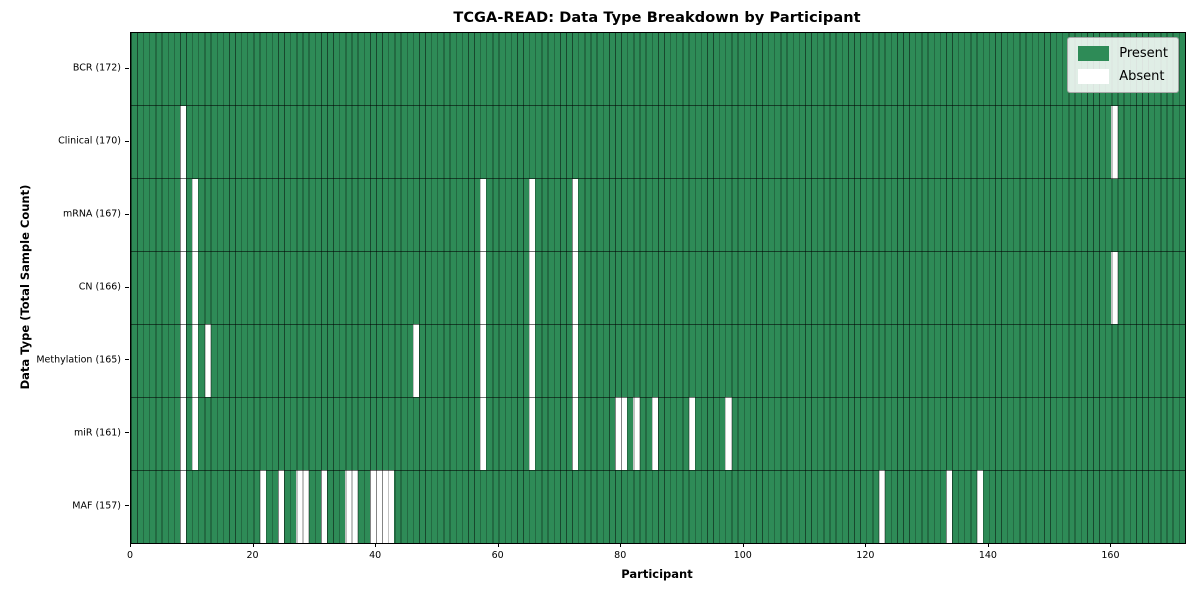  Describe the element at coordinates (1142, 76) in the screenshot. I see `legend-absent-label: Absent` at that location.